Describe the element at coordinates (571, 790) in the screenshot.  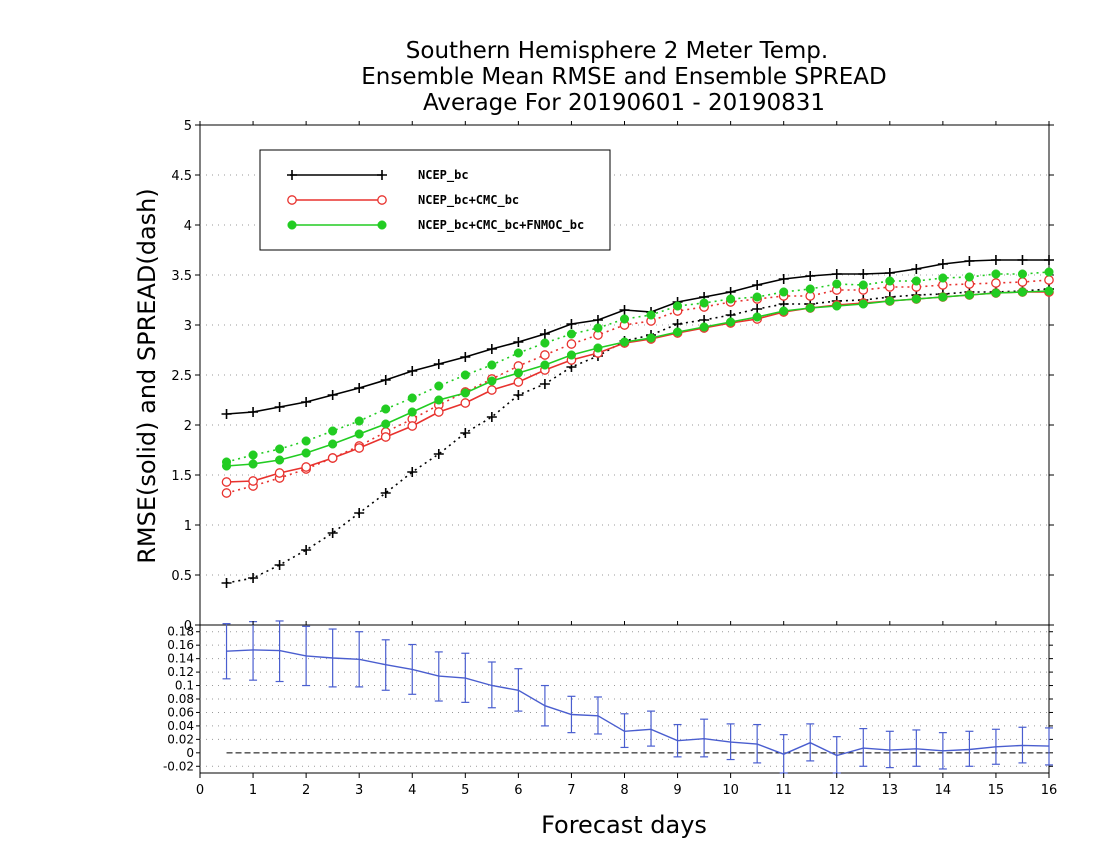
I see `x-tick-label: 7` at that location.